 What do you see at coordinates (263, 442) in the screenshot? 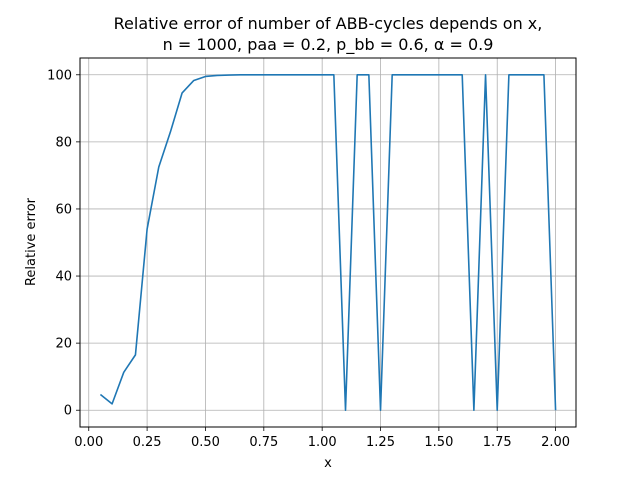
I see `x-tick-label: 0.75` at bounding box center [263, 442].